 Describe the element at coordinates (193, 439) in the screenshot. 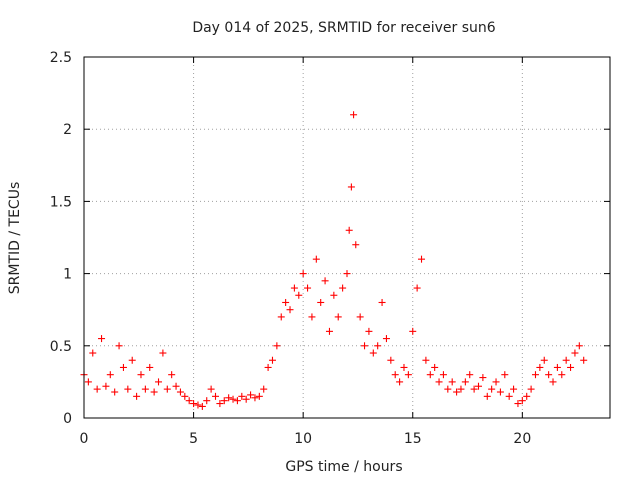

I see `x-tick-label: 5` at that location.